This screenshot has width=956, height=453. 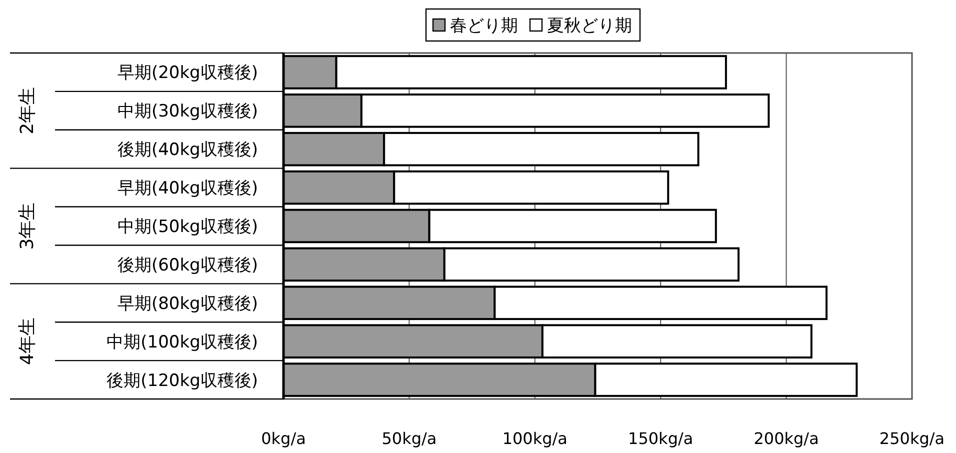 What do you see at coordinates (589, 26) in the screenshot?
I see `legend-label: 夏秋どり期` at bounding box center [589, 26].